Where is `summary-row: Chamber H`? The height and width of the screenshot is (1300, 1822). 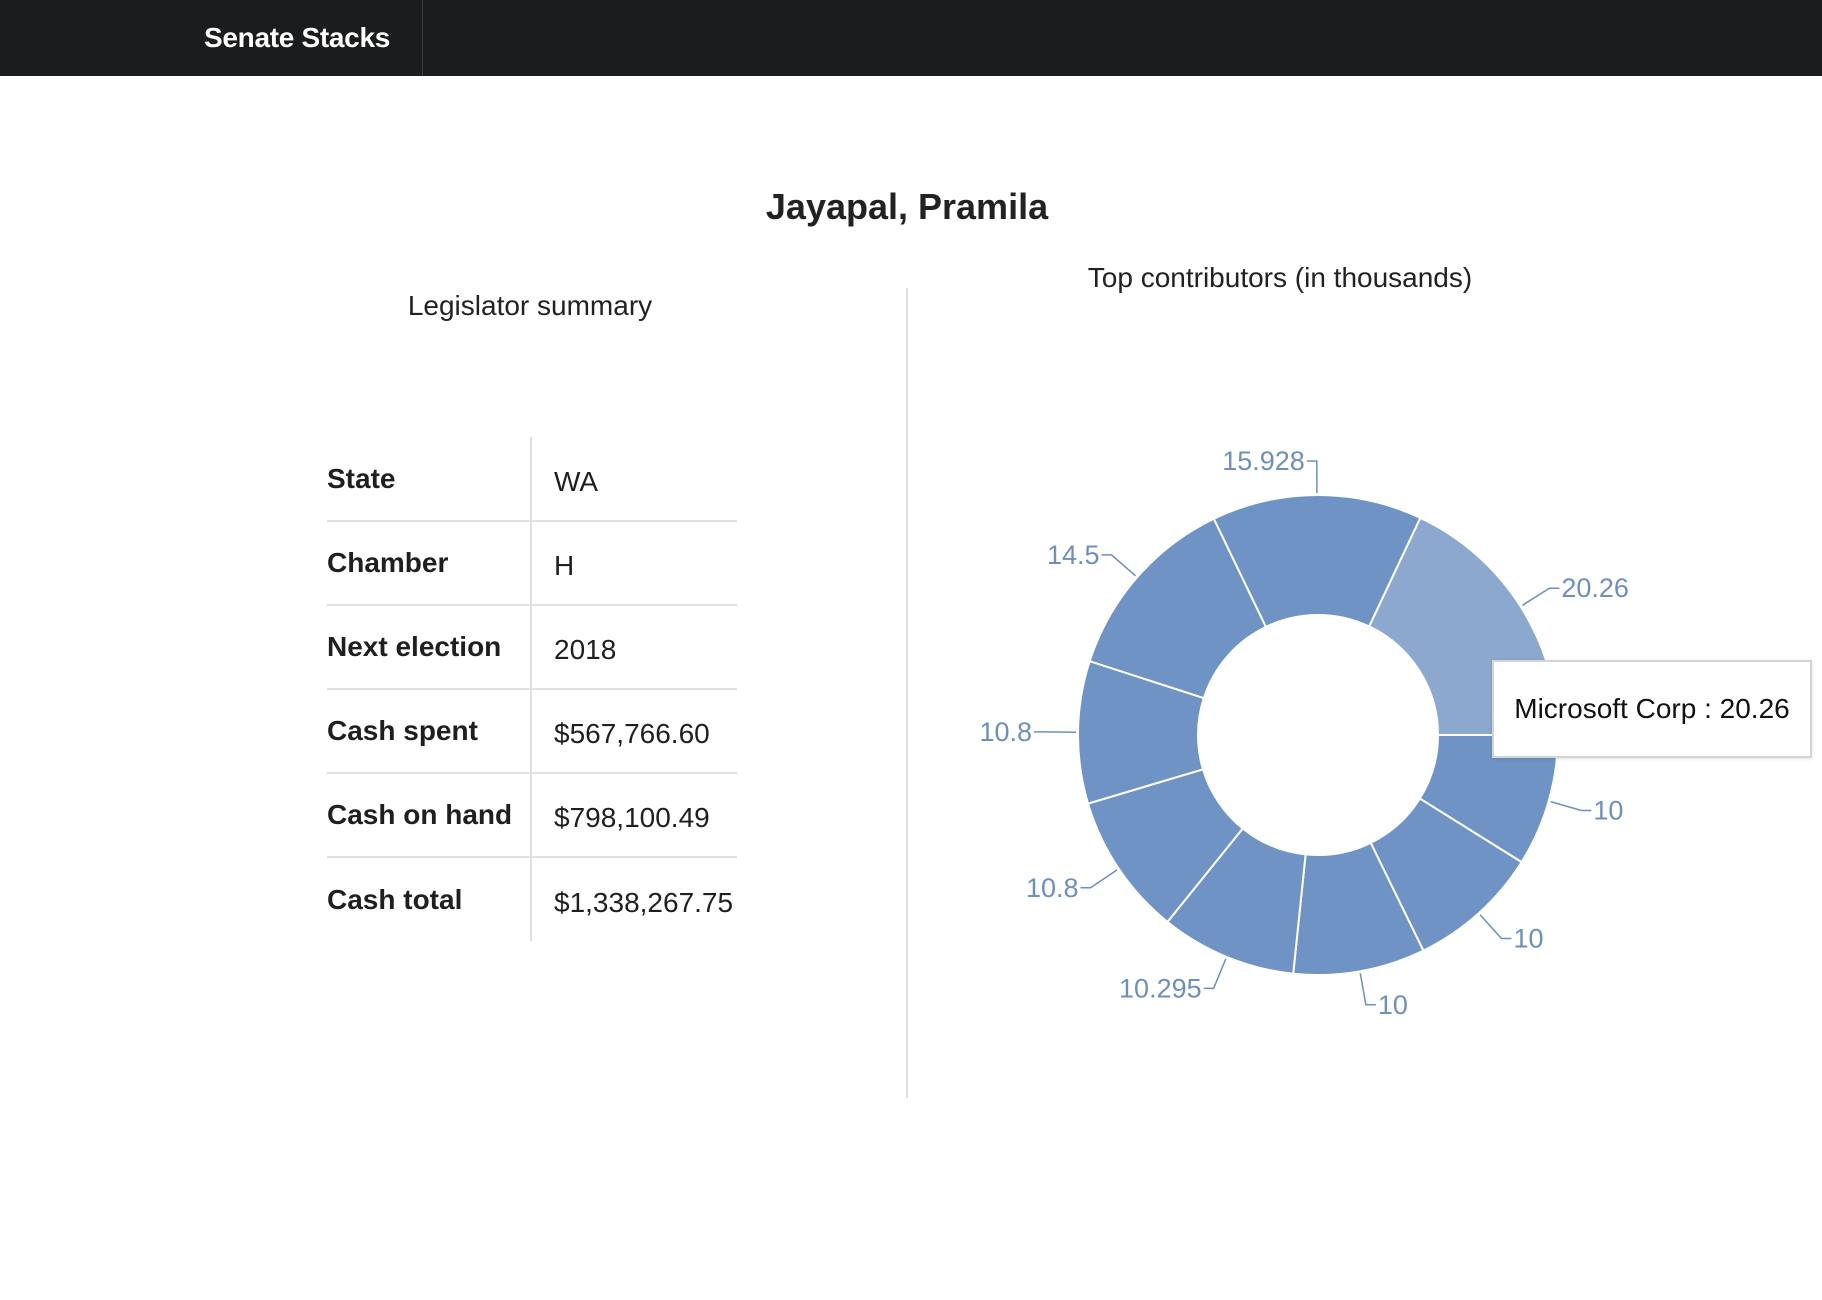 summary-row: Chamber H is located at coordinates (532, 562).